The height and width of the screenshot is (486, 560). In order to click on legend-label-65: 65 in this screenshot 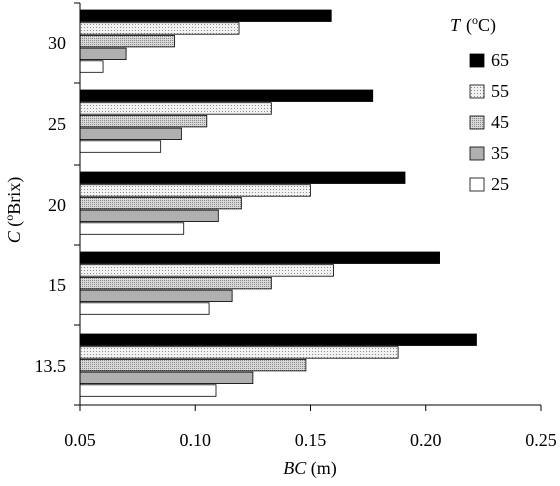, I will do `click(500, 60)`.